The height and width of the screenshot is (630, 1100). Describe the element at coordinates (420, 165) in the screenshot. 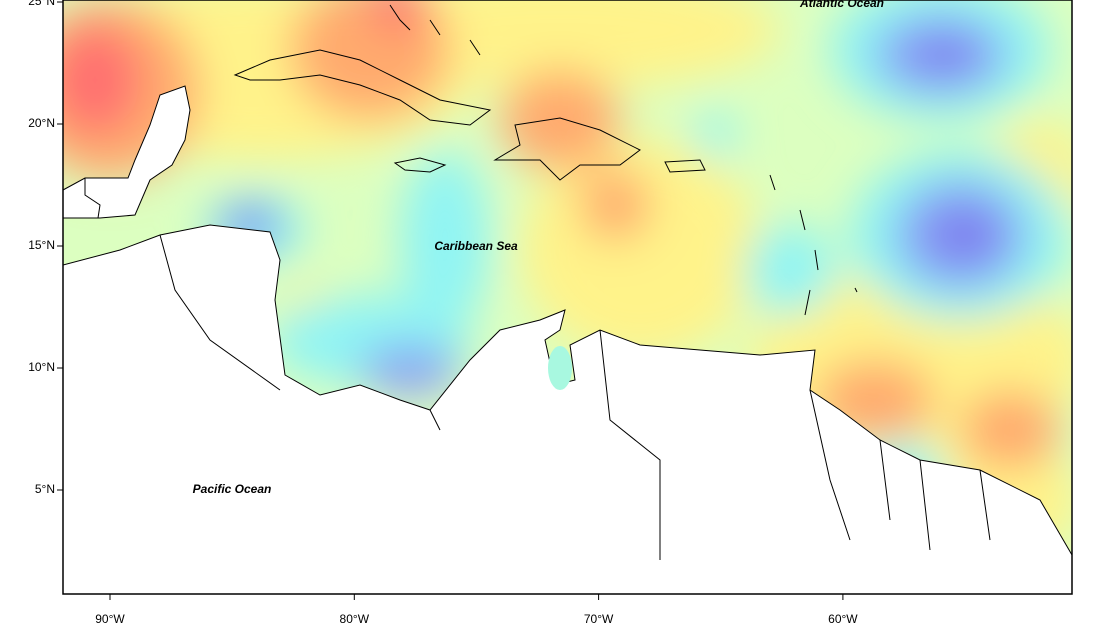

I see `jamaica` at that location.